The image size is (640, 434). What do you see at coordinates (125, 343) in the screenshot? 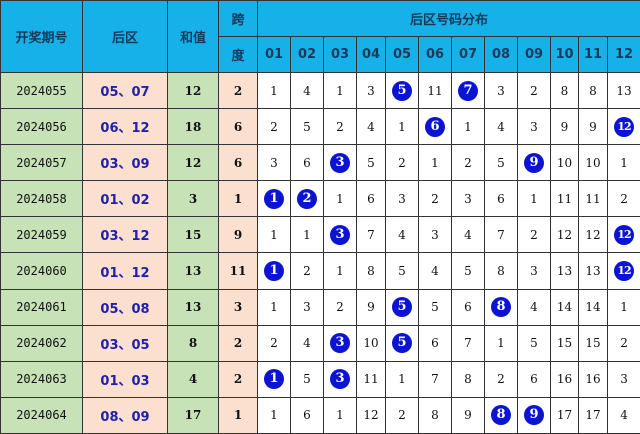
I see `back-cell: 03、05` at bounding box center [125, 343].